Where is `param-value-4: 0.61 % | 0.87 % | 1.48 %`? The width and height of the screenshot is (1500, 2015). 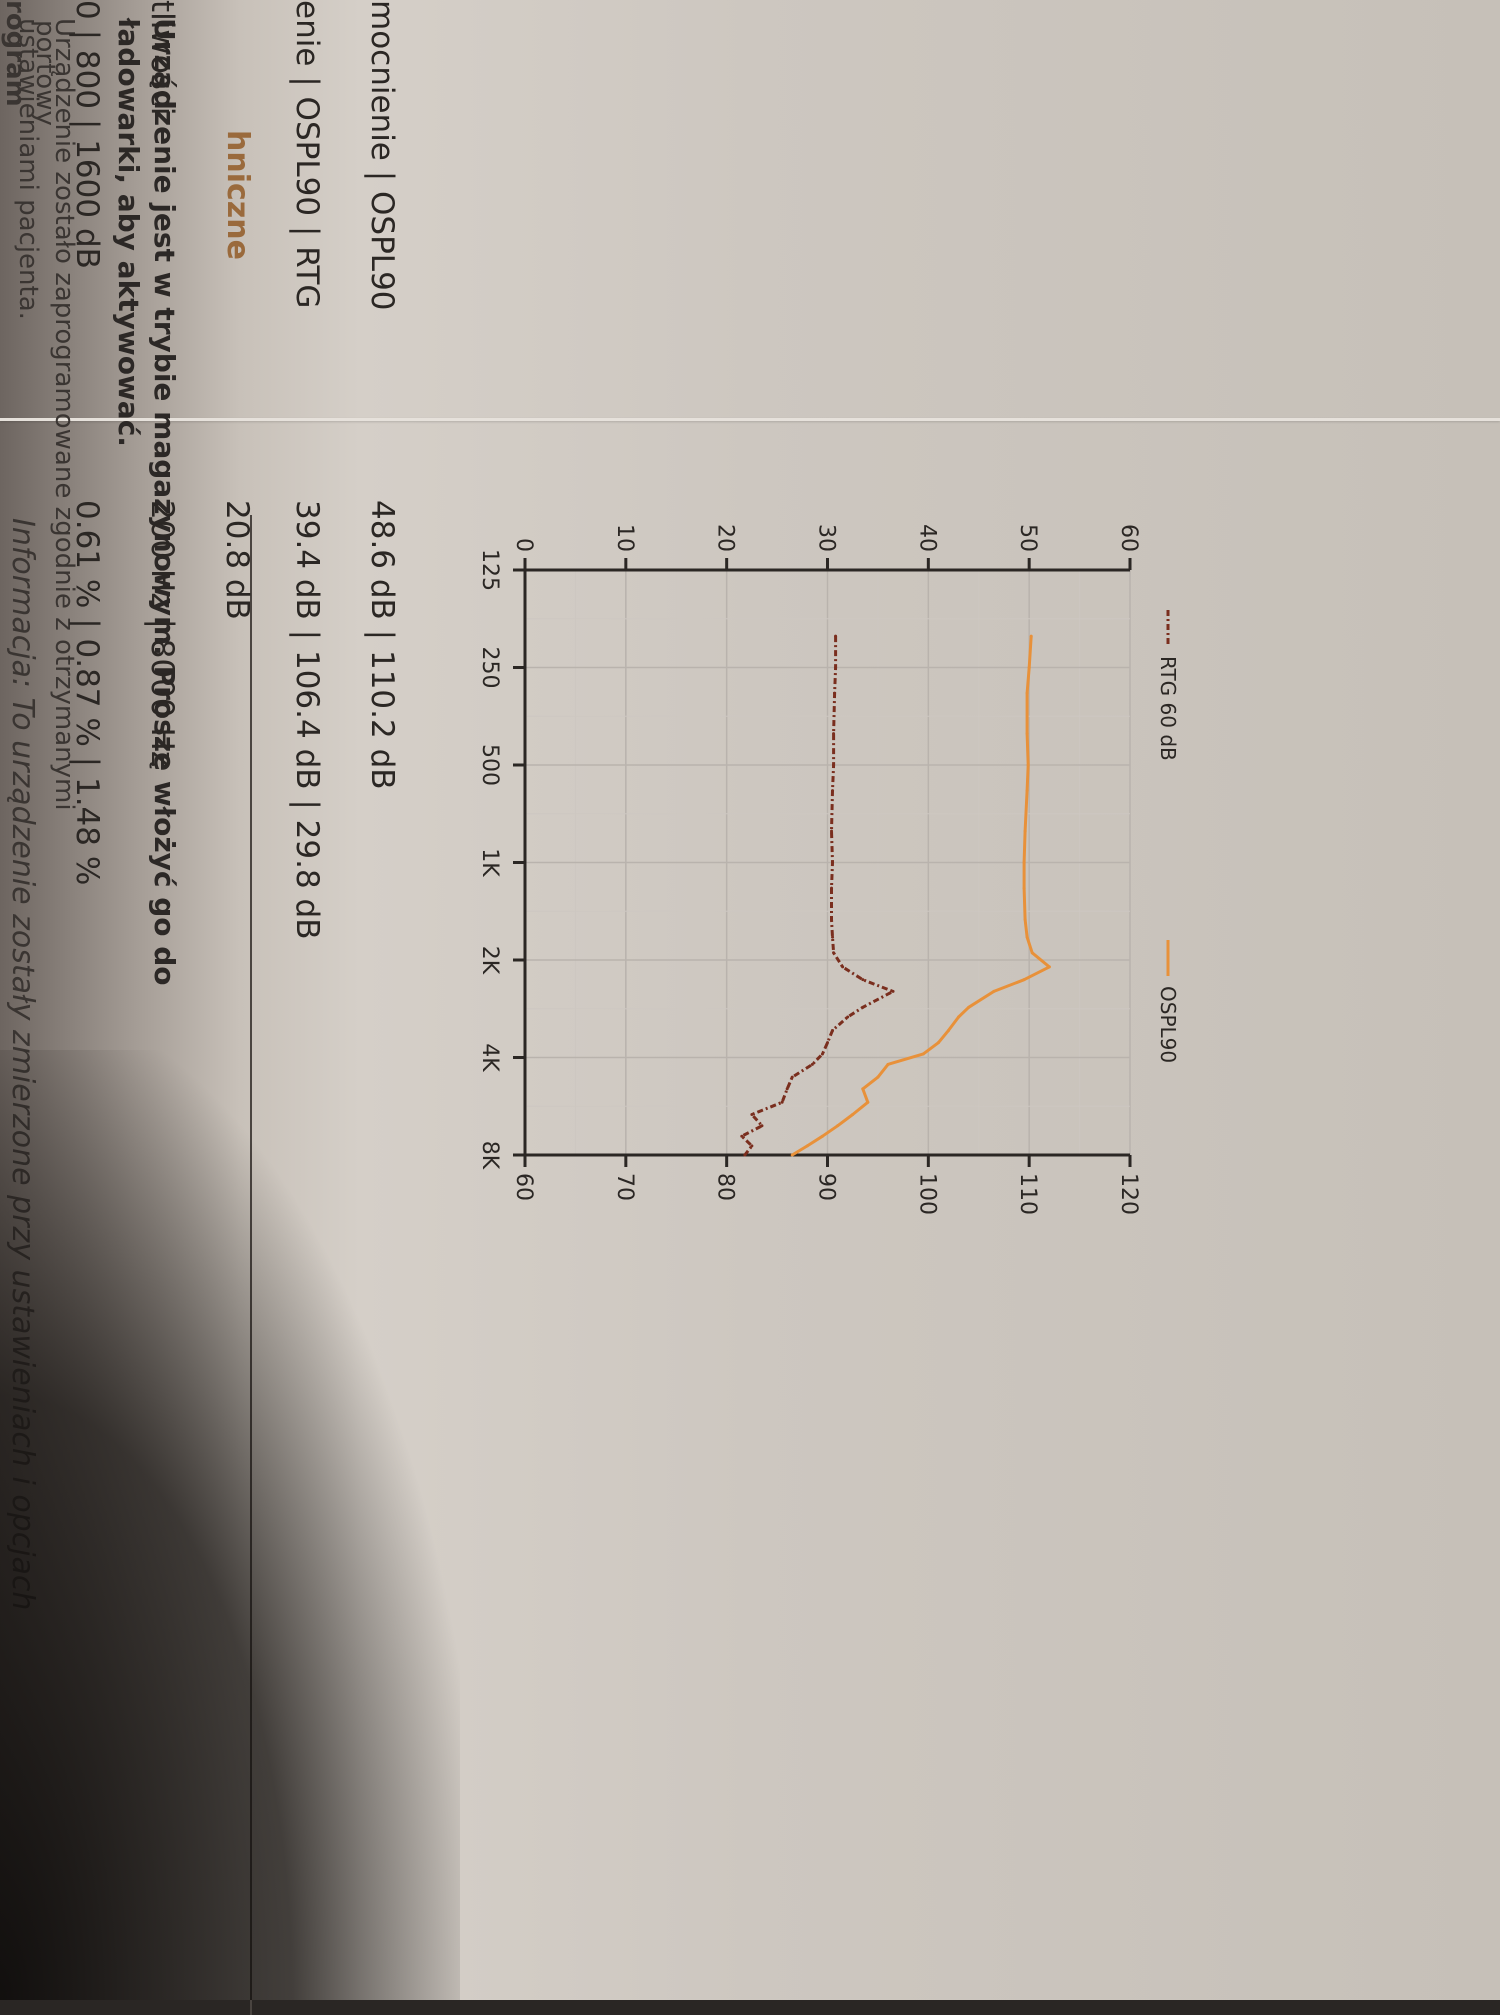 param-value-4: 0.61 % | 0.87 % | 1.48 % is located at coordinates (87, 693).